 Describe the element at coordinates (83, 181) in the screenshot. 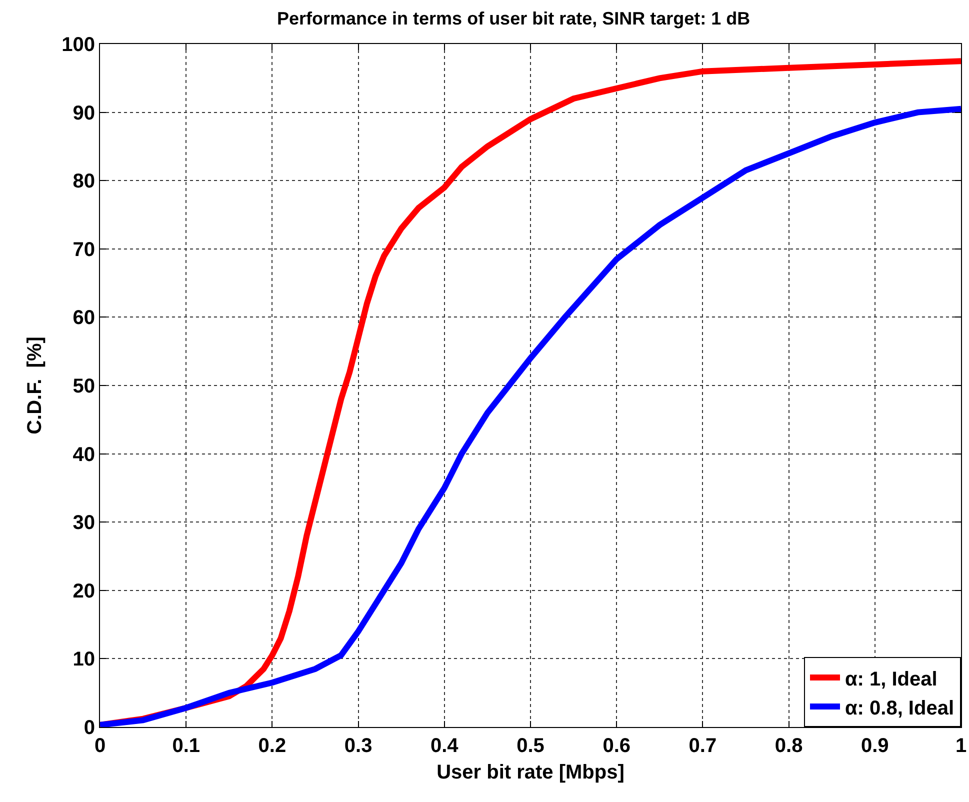

I see `y-tick-label: 80` at that location.